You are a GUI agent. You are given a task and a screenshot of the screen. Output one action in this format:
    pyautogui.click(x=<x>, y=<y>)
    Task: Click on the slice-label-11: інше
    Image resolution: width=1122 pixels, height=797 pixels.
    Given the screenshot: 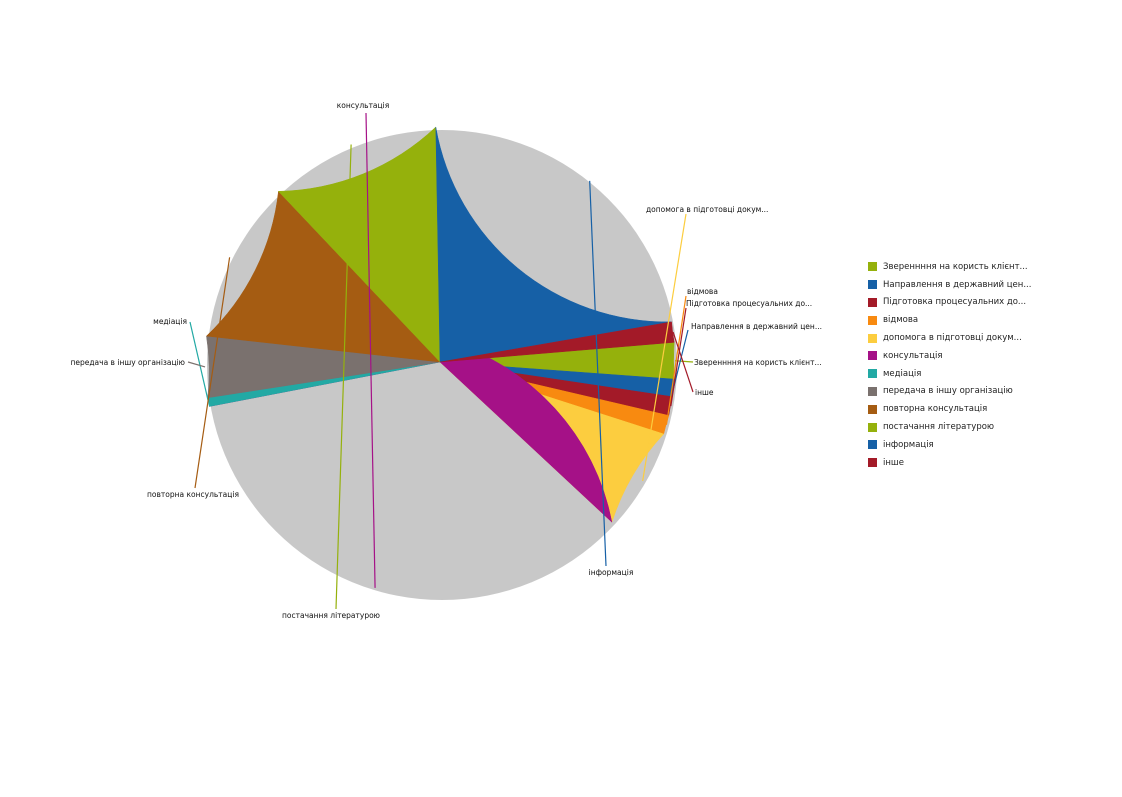 What is the action you would take?
    pyautogui.click(x=704, y=392)
    